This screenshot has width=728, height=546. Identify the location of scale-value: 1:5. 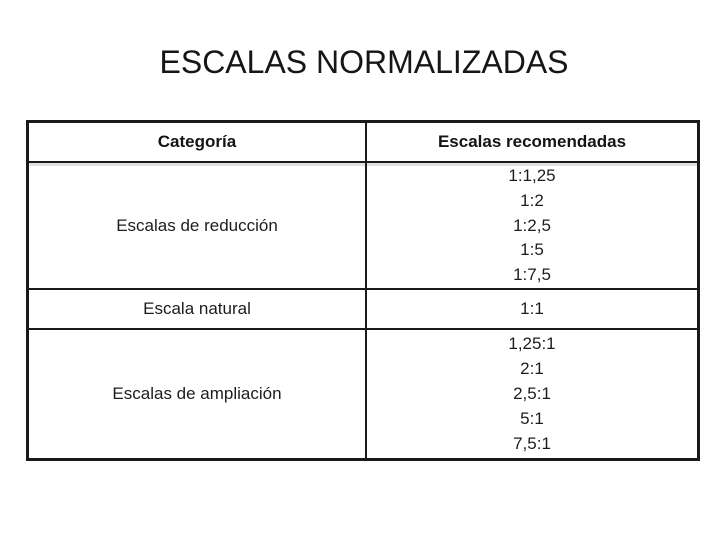
(532, 250).